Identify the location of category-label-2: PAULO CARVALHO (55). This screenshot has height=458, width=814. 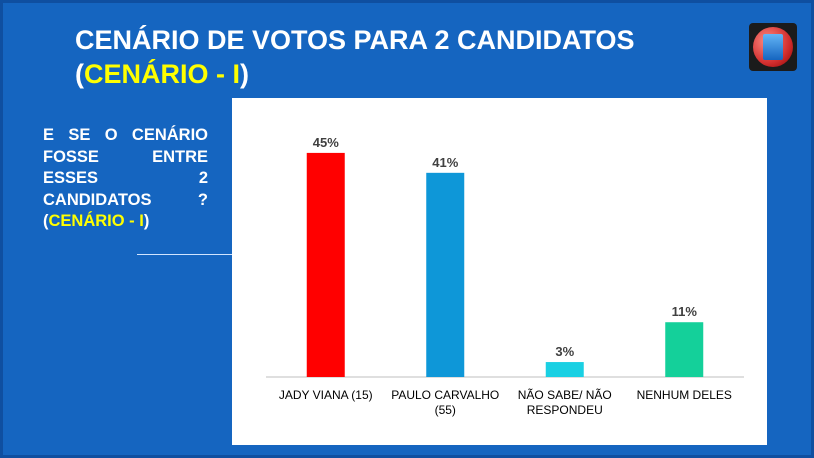
(445, 402).